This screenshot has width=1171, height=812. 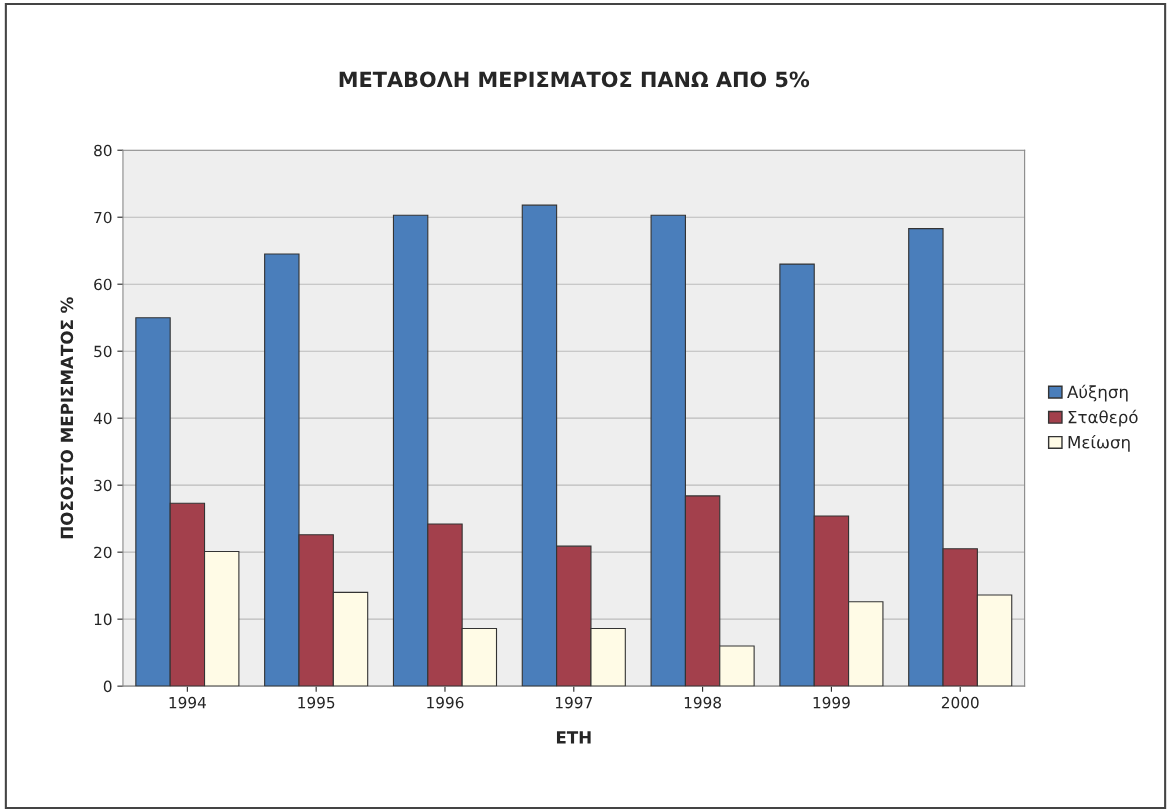 I want to click on chart-title: ΜΕΤΑΒΟΛΗ ΜΕΡΙΣΜΑΤΟΣ ΠΑΝΩ ΑΠΟ 5%, so click(x=574, y=79).